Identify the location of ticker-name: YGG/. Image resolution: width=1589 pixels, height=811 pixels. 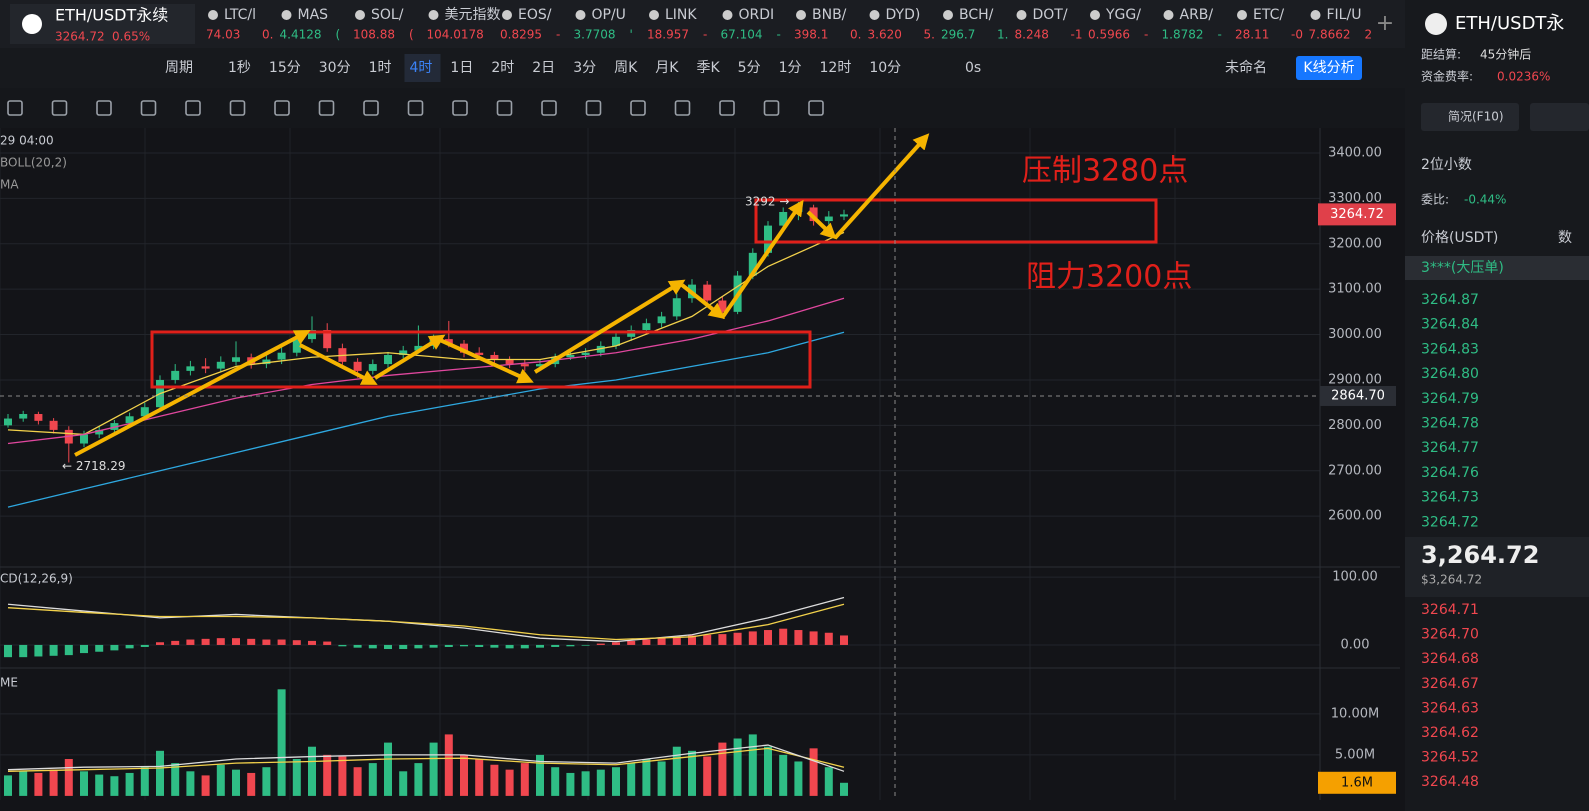
(1123, 15).